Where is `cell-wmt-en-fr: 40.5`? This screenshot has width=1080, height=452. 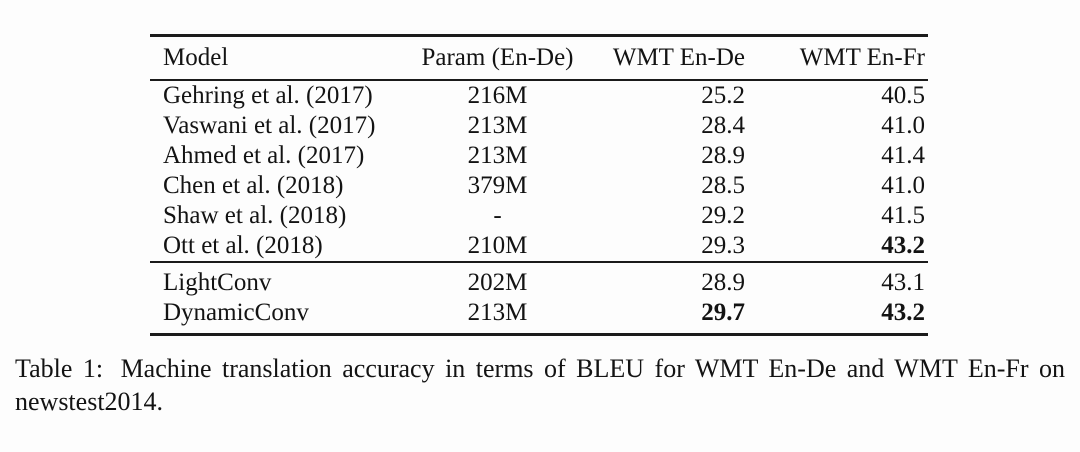
cell-wmt-en-fr: 40.5 is located at coordinates (903, 95).